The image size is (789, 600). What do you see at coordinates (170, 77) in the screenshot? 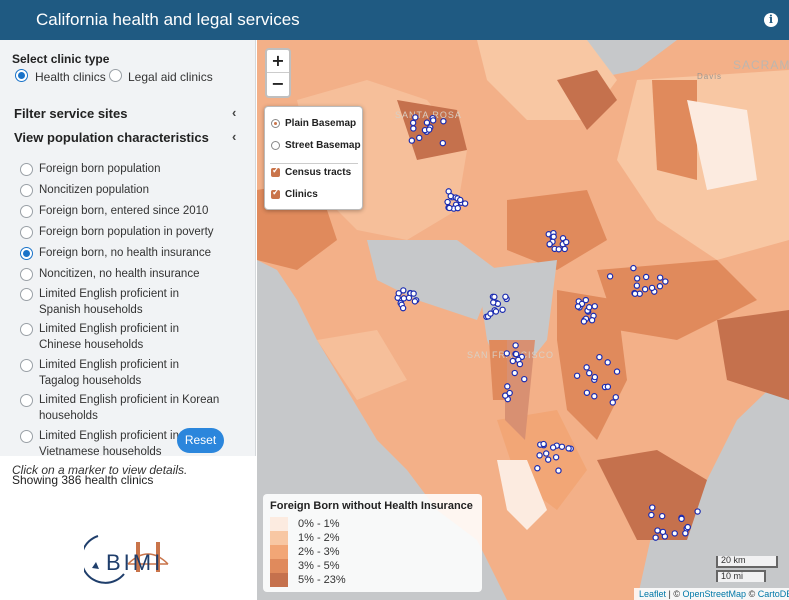
I see `legal-aid-label: Legal aid clinics` at bounding box center [170, 77].